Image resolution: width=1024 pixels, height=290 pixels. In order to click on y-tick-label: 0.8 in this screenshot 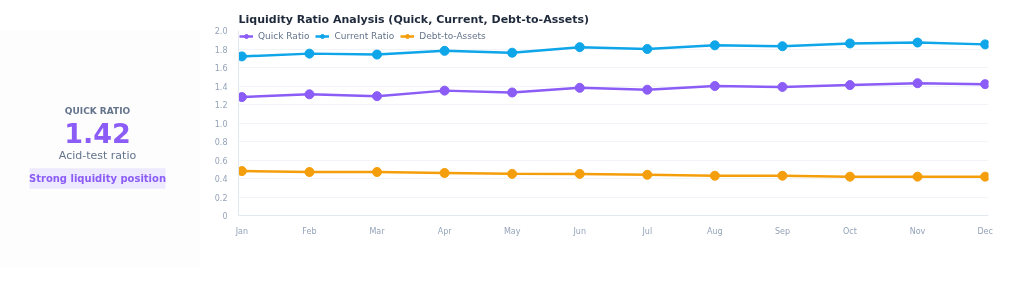, I will do `click(221, 142)`.